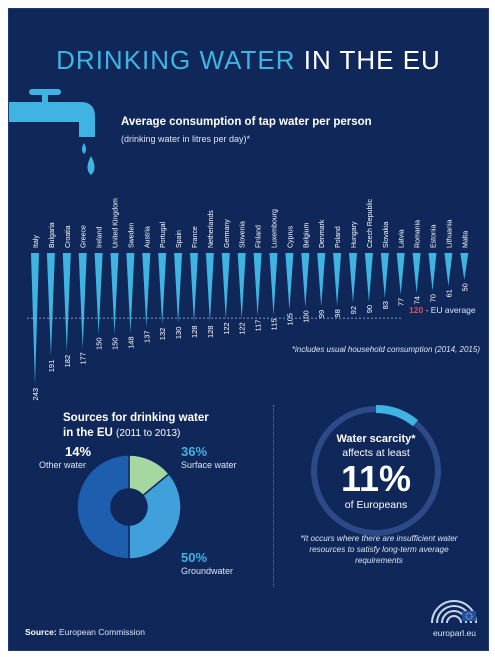 This screenshot has height=657, width=495. Describe the element at coordinates (68, 236) in the screenshot. I see `category-label: Croatia` at that location.